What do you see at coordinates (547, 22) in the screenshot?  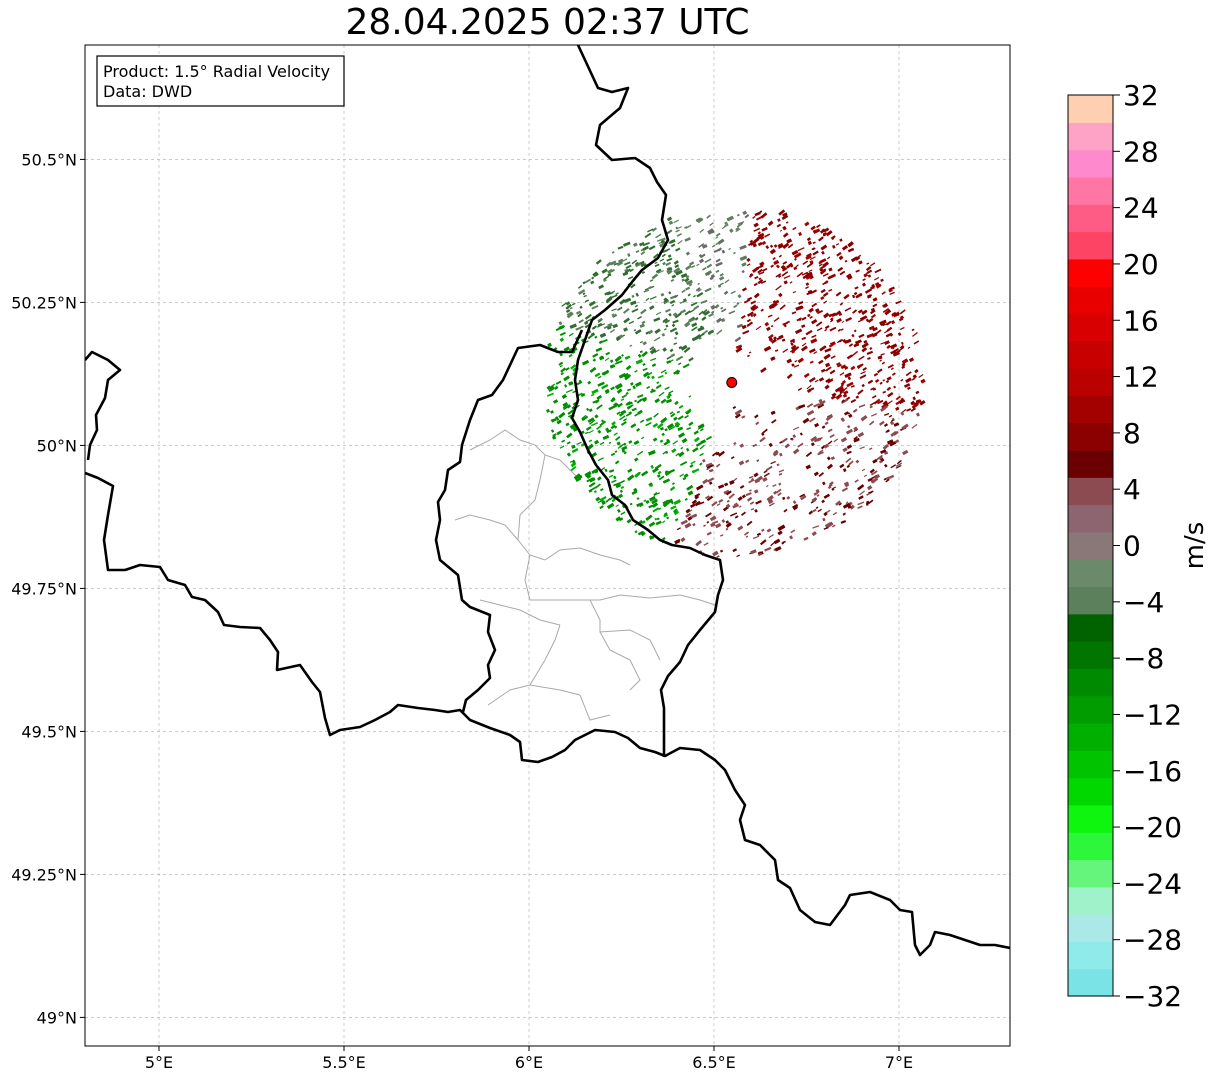 I see `map-title: 28.04.2025 02:37 UTC` at bounding box center [547, 22].